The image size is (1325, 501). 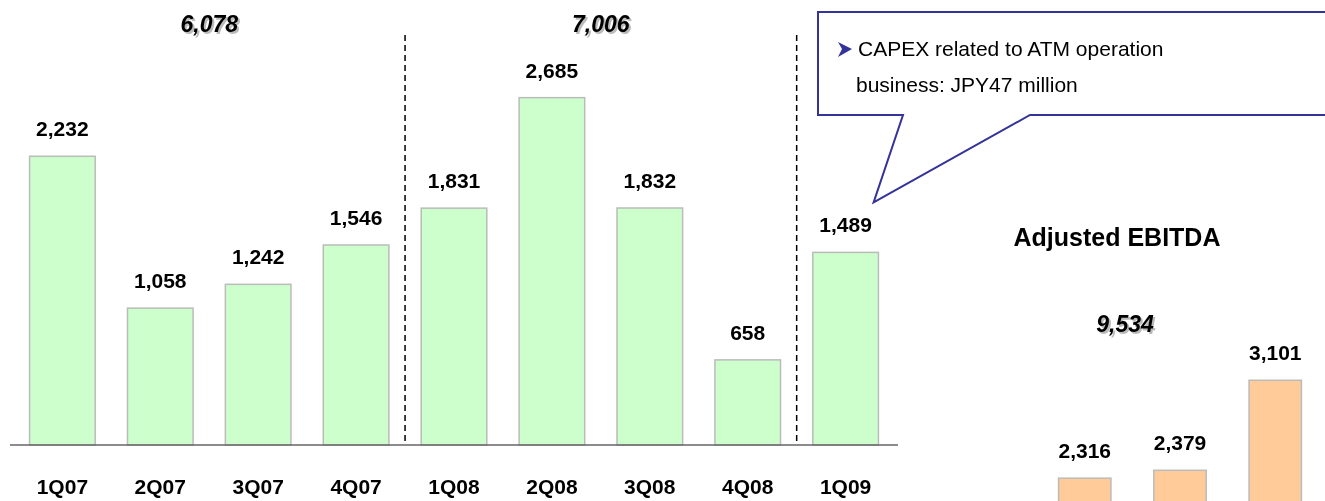 I want to click on data-label: 1,546, so click(x=356, y=218).